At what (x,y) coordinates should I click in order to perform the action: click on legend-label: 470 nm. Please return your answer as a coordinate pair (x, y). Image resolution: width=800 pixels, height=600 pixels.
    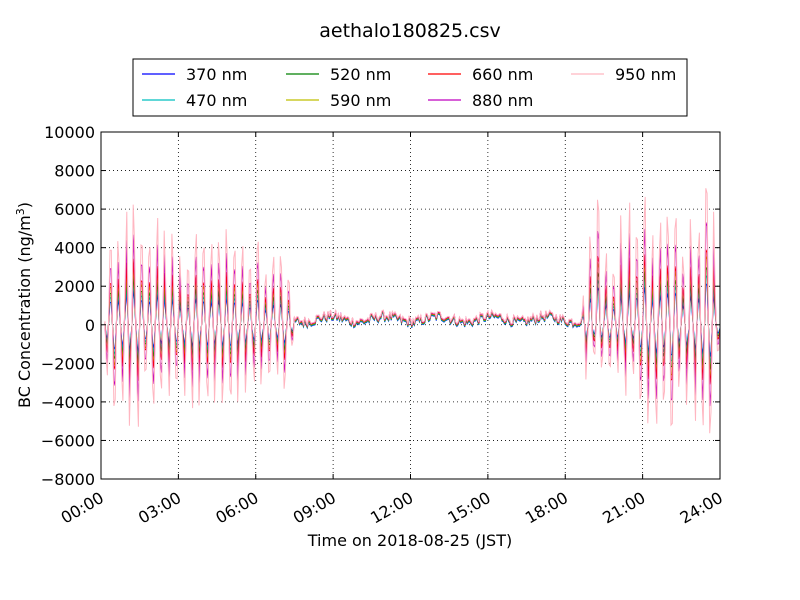
    Looking at the image, I should click on (216, 100).